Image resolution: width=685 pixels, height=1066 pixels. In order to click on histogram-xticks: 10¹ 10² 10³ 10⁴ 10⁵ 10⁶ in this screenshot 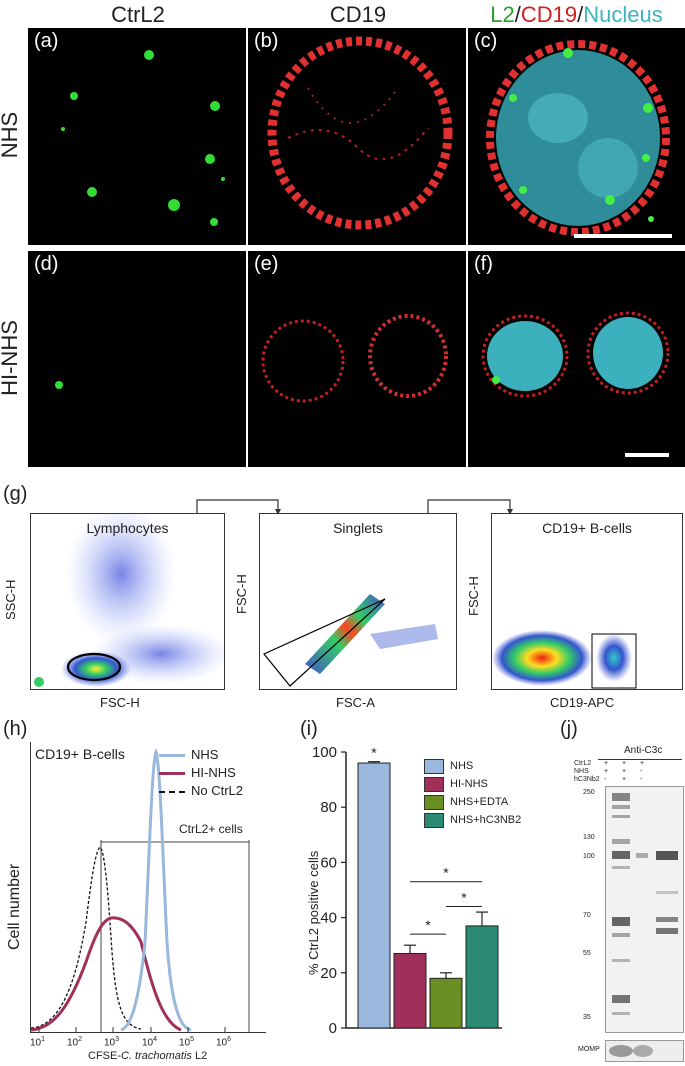, I will do `click(147, 1043)`.